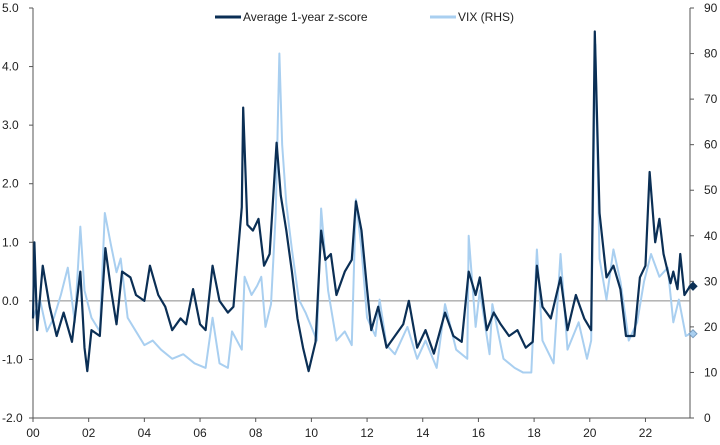 This screenshot has width=720, height=445. Describe the element at coordinates (711, 190) in the screenshot. I see `y-right-tick-label: 50` at that location.